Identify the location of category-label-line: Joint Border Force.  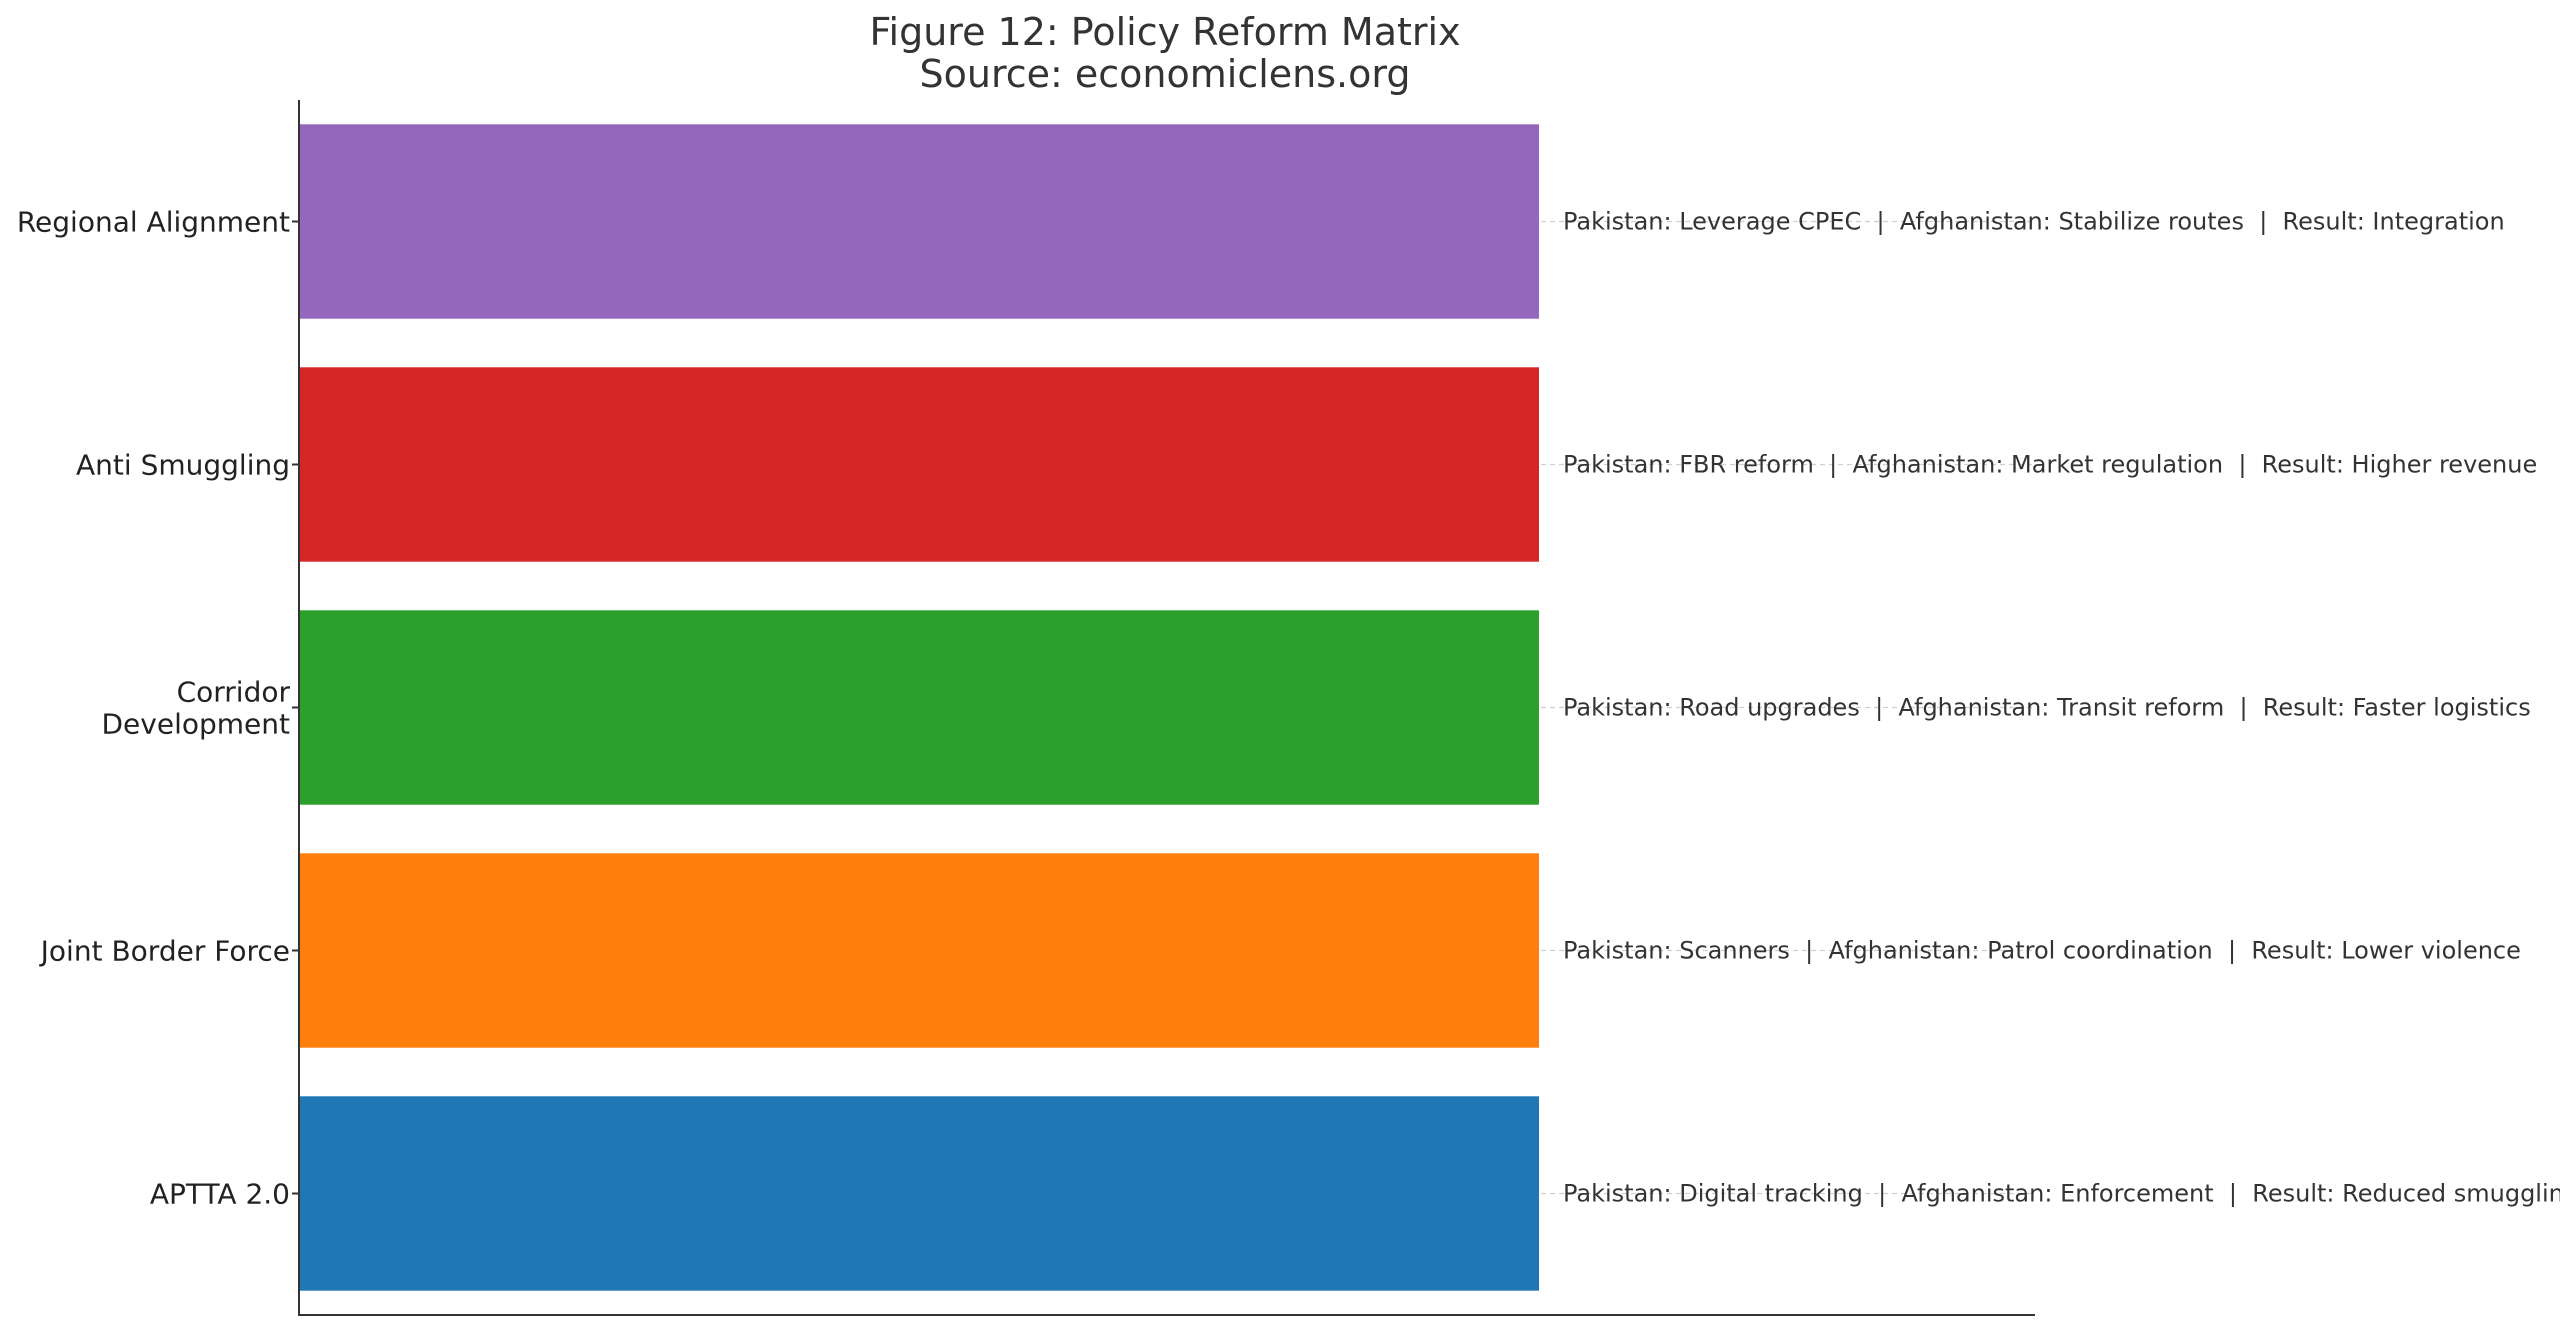
(164, 951).